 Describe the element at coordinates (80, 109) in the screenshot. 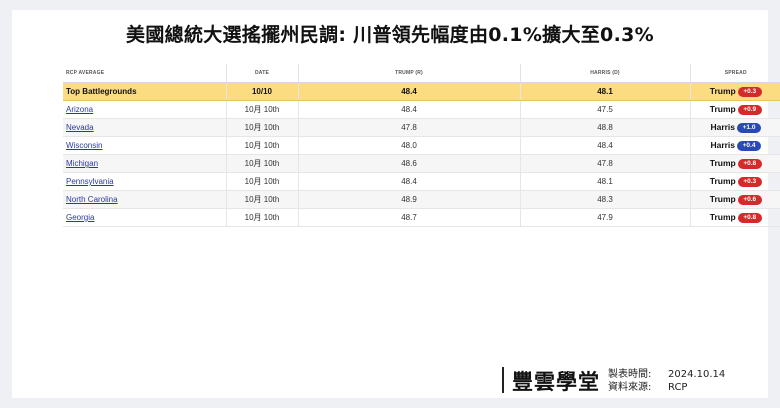

I see `state-link: Arizona` at that location.